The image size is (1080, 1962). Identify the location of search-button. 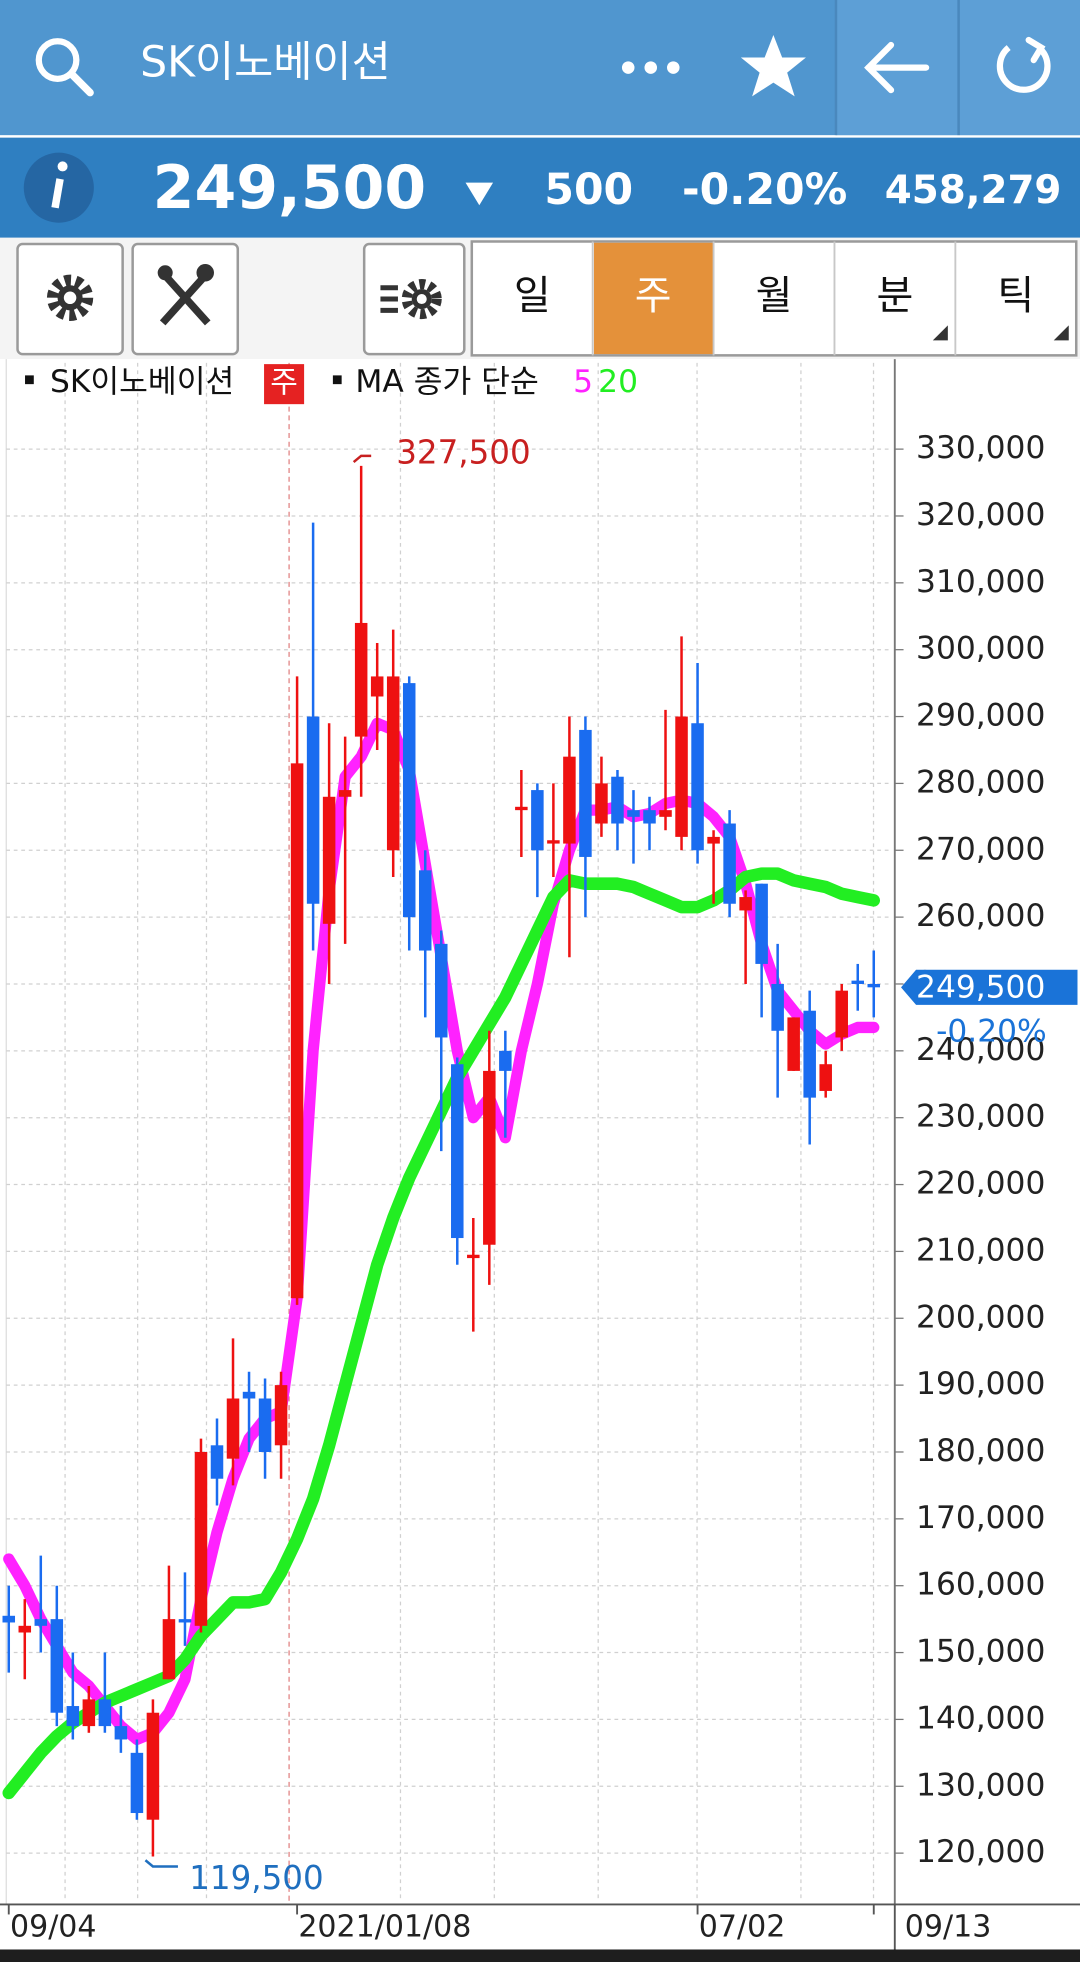
(64, 67).